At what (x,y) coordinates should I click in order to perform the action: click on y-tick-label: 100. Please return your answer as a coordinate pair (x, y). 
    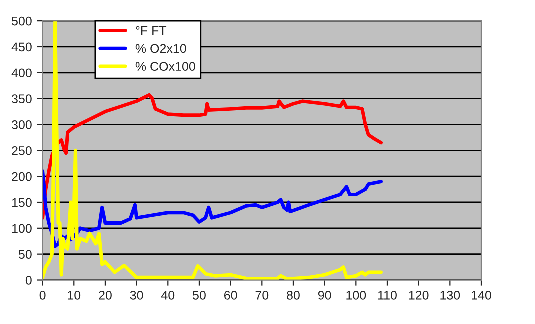
    Looking at the image, I should click on (22, 229).